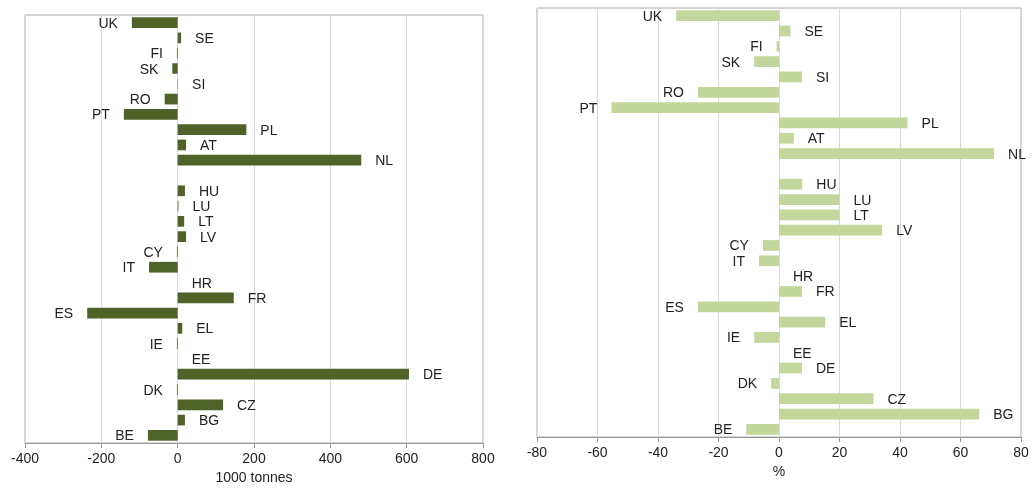  I want to click on x-tick-label: 600, so click(406, 458).